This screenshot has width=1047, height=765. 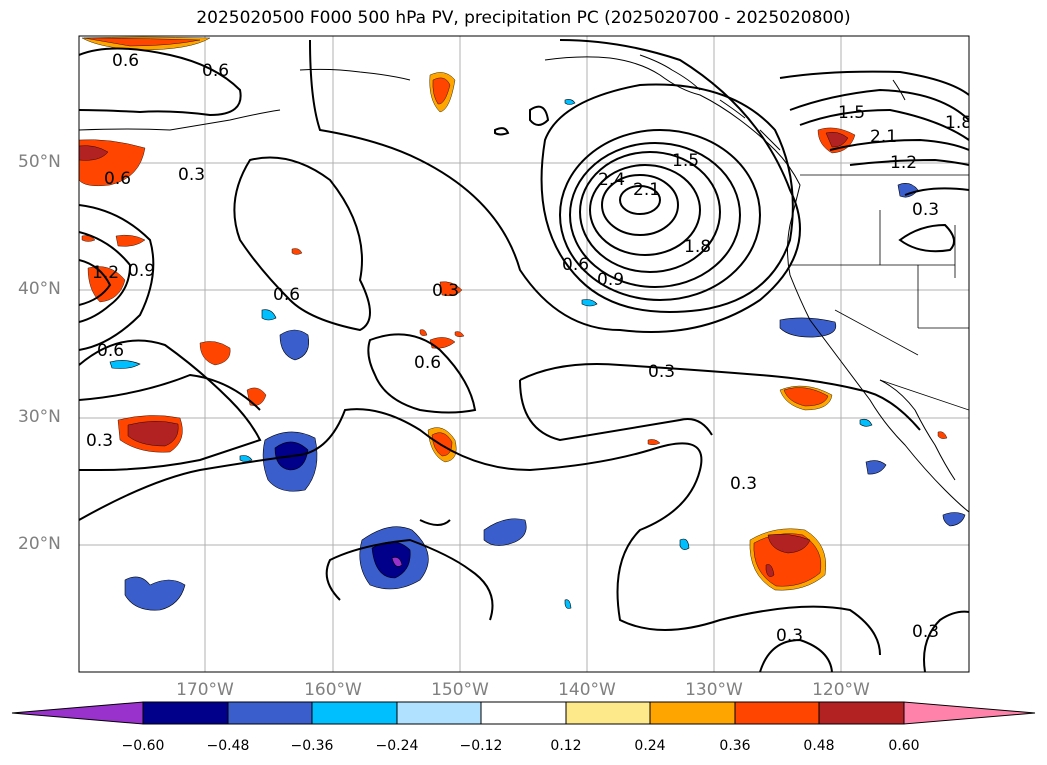 I want to click on colorbar-tick-label: 0.48, so click(x=819, y=746).